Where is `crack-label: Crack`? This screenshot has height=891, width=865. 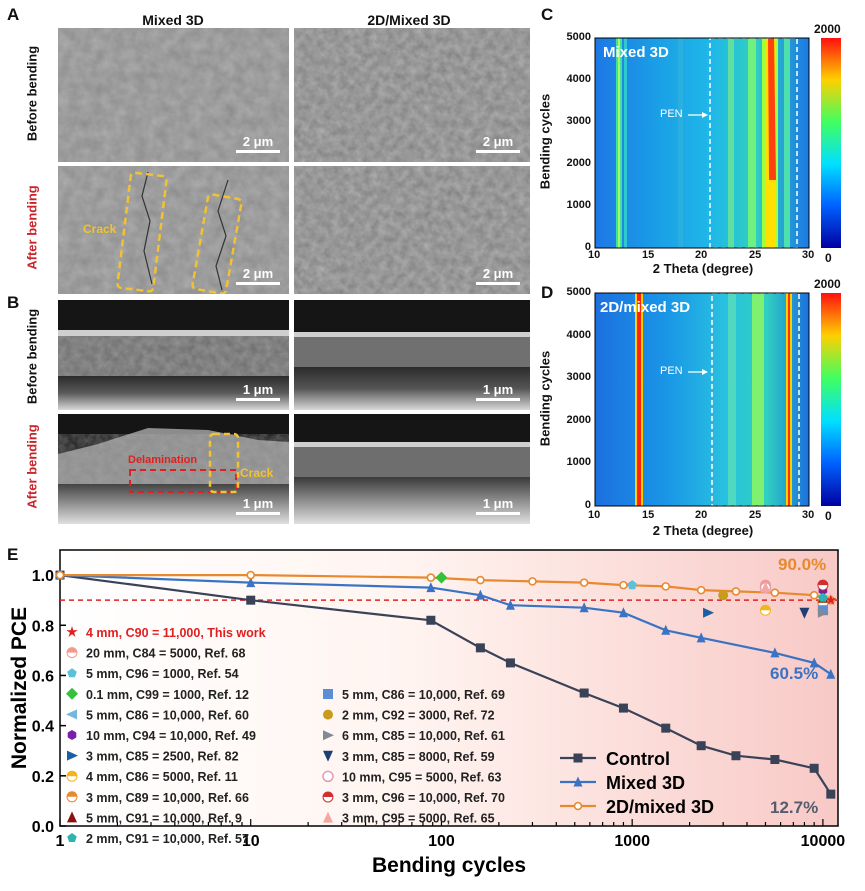
crack-label: Crack is located at coordinates (100, 229).